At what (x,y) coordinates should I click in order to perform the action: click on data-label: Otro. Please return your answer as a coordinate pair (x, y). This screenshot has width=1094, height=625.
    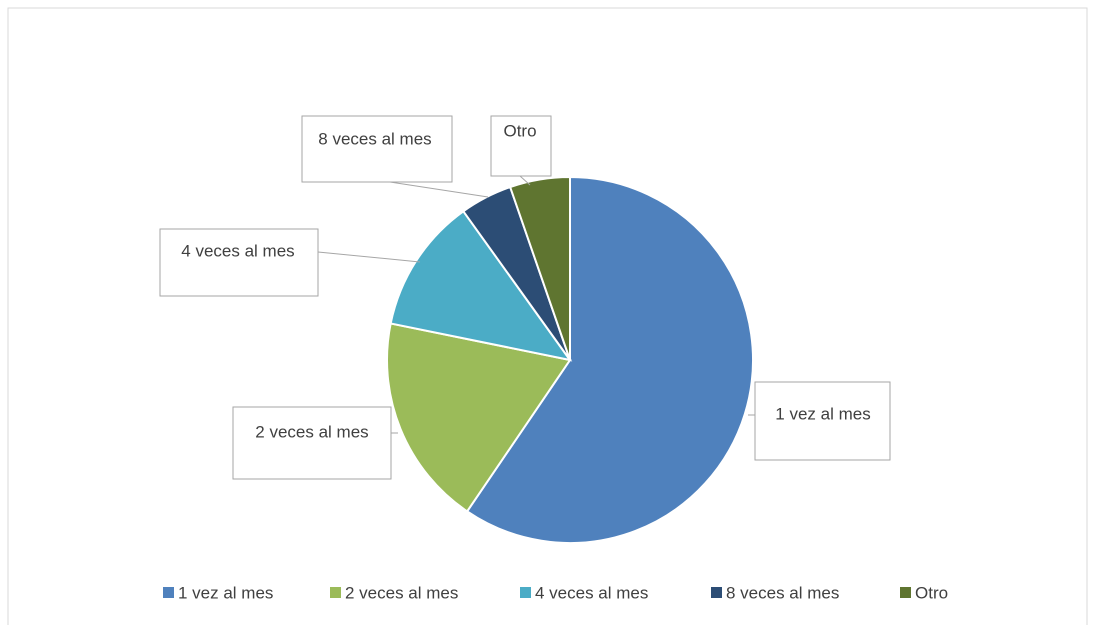
    Looking at the image, I should click on (519, 130).